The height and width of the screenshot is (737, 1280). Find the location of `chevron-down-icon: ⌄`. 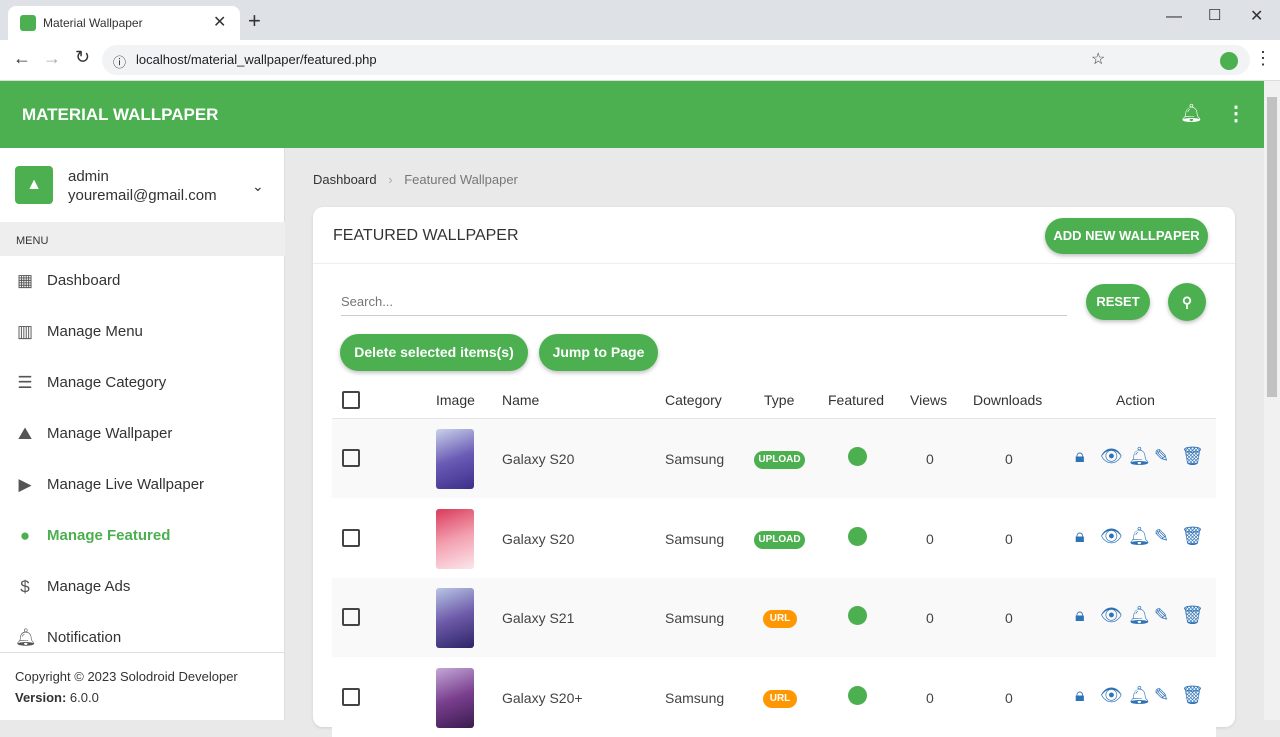

chevron-down-icon: ⌄ is located at coordinates (258, 186).